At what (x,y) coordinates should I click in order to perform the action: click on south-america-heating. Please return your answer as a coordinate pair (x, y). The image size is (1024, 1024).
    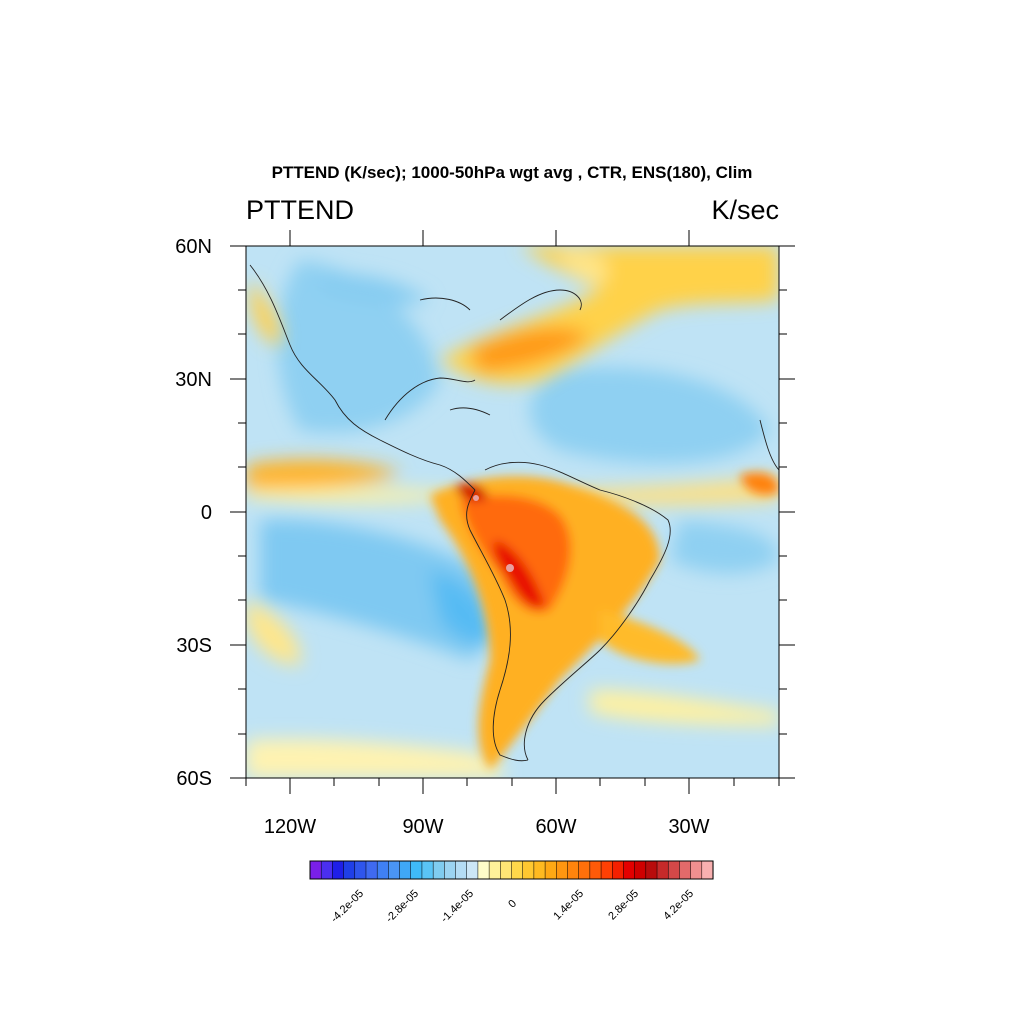
    Looking at the image, I should click on (604, 621).